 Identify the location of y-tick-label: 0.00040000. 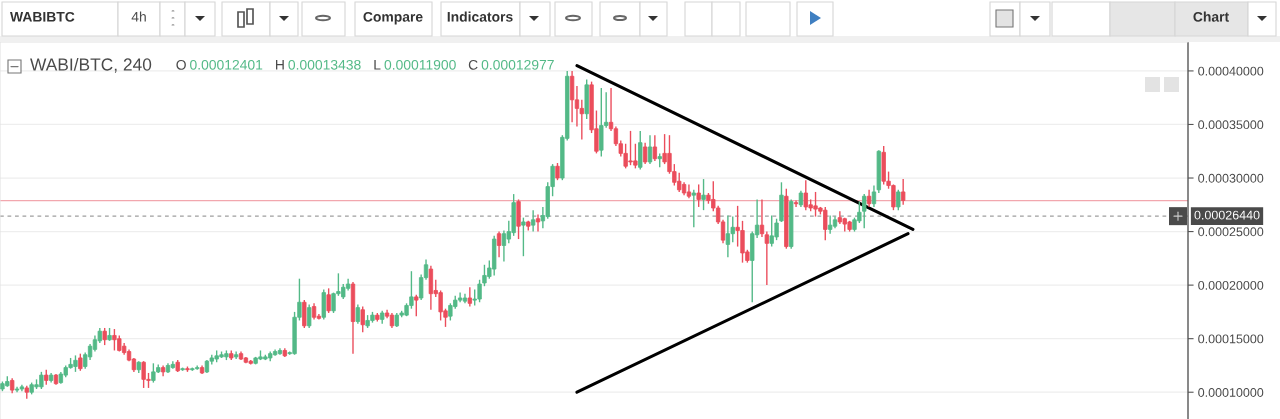
(1231, 71).